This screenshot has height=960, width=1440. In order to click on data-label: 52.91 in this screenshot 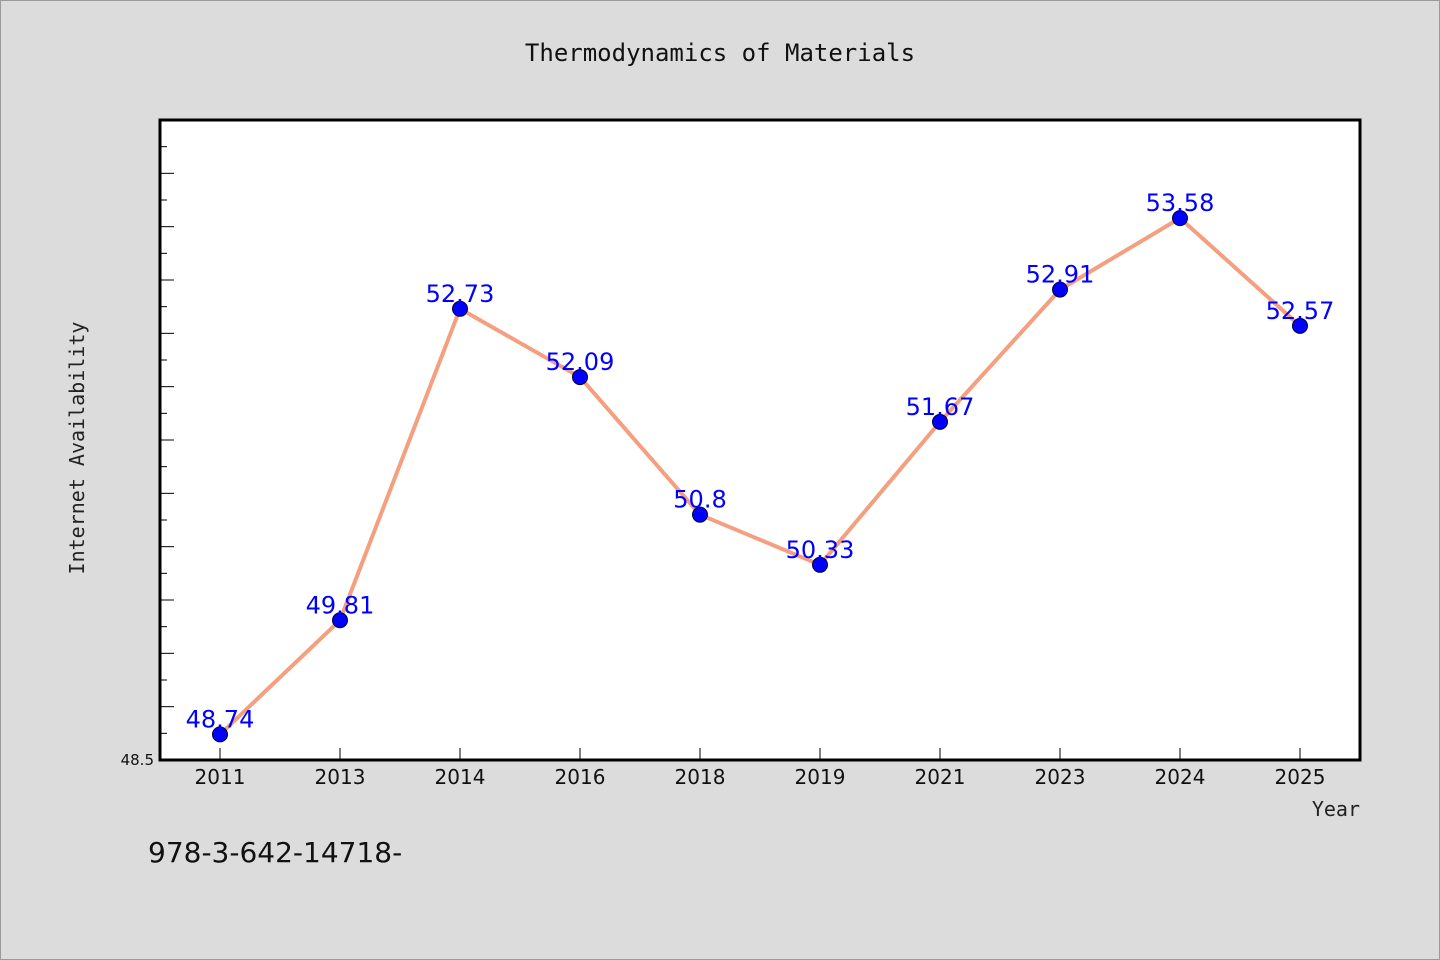, I will do `click(1060, 275)`.